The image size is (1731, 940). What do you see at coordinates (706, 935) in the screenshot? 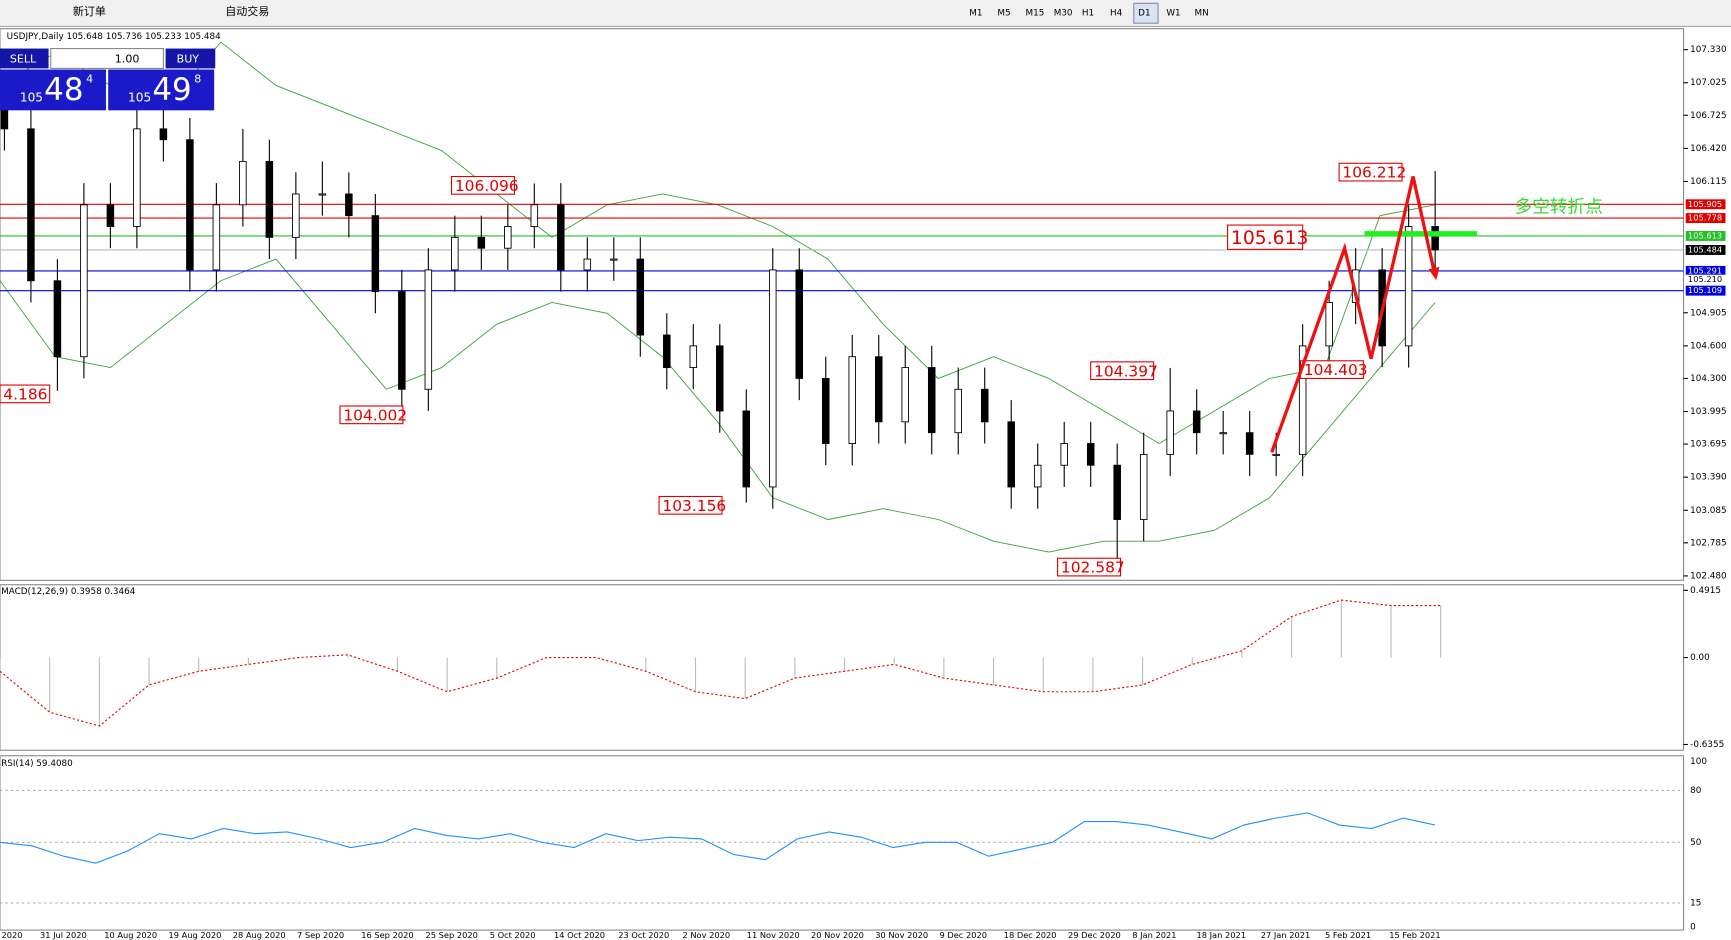
I see `date-label: 2 Nov 2020` at bounding box center [706, 935].